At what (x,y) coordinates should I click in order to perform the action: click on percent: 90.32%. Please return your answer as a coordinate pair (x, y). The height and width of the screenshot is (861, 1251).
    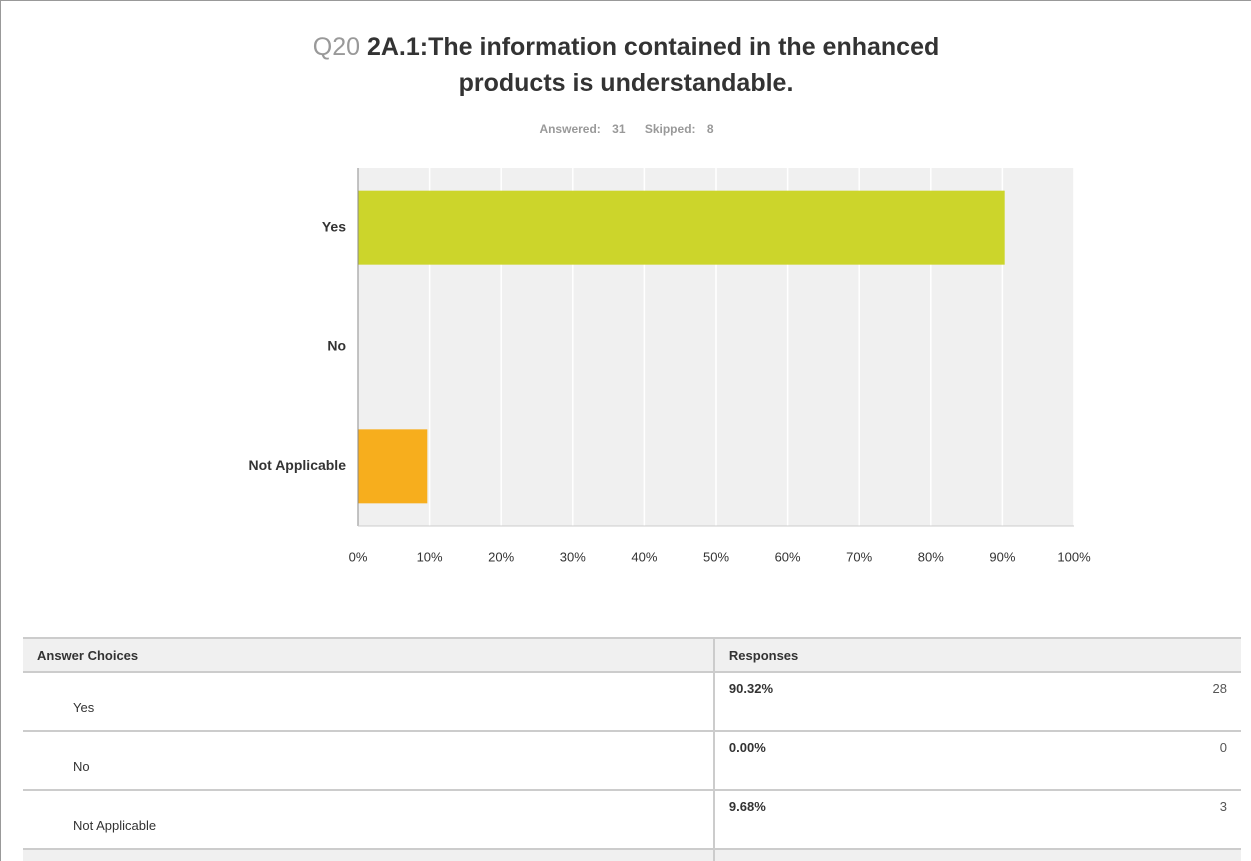
    Looking at the image, I should click on (878, 701).